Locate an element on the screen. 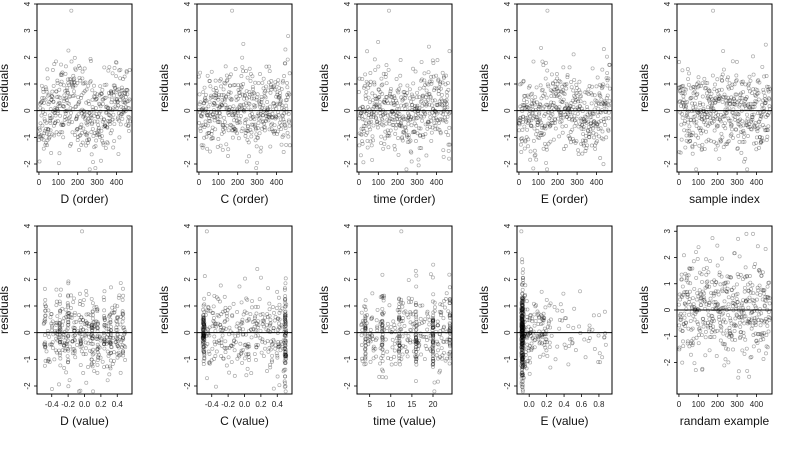  x-tick-label: 0 is located at coordinates (679, 182).